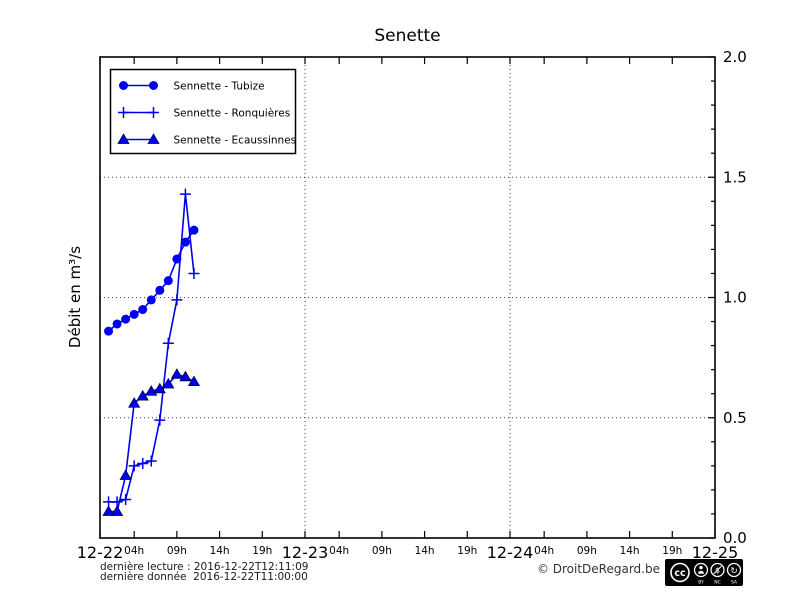  I want to click on x-day-label: 12-25, so click(715, 552).